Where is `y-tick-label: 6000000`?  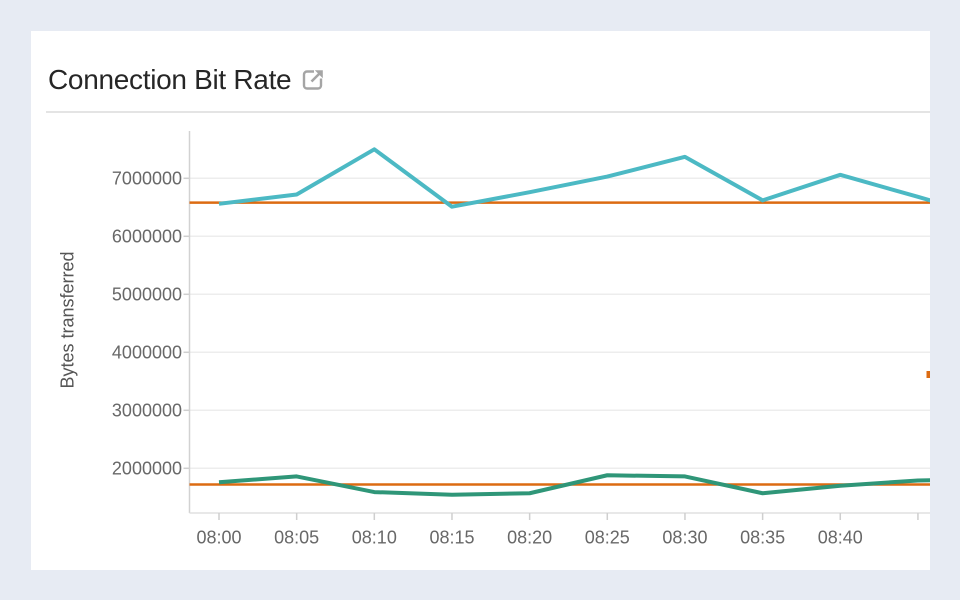
y-tick-label: 6000000 is located at coordinates (147, 237).